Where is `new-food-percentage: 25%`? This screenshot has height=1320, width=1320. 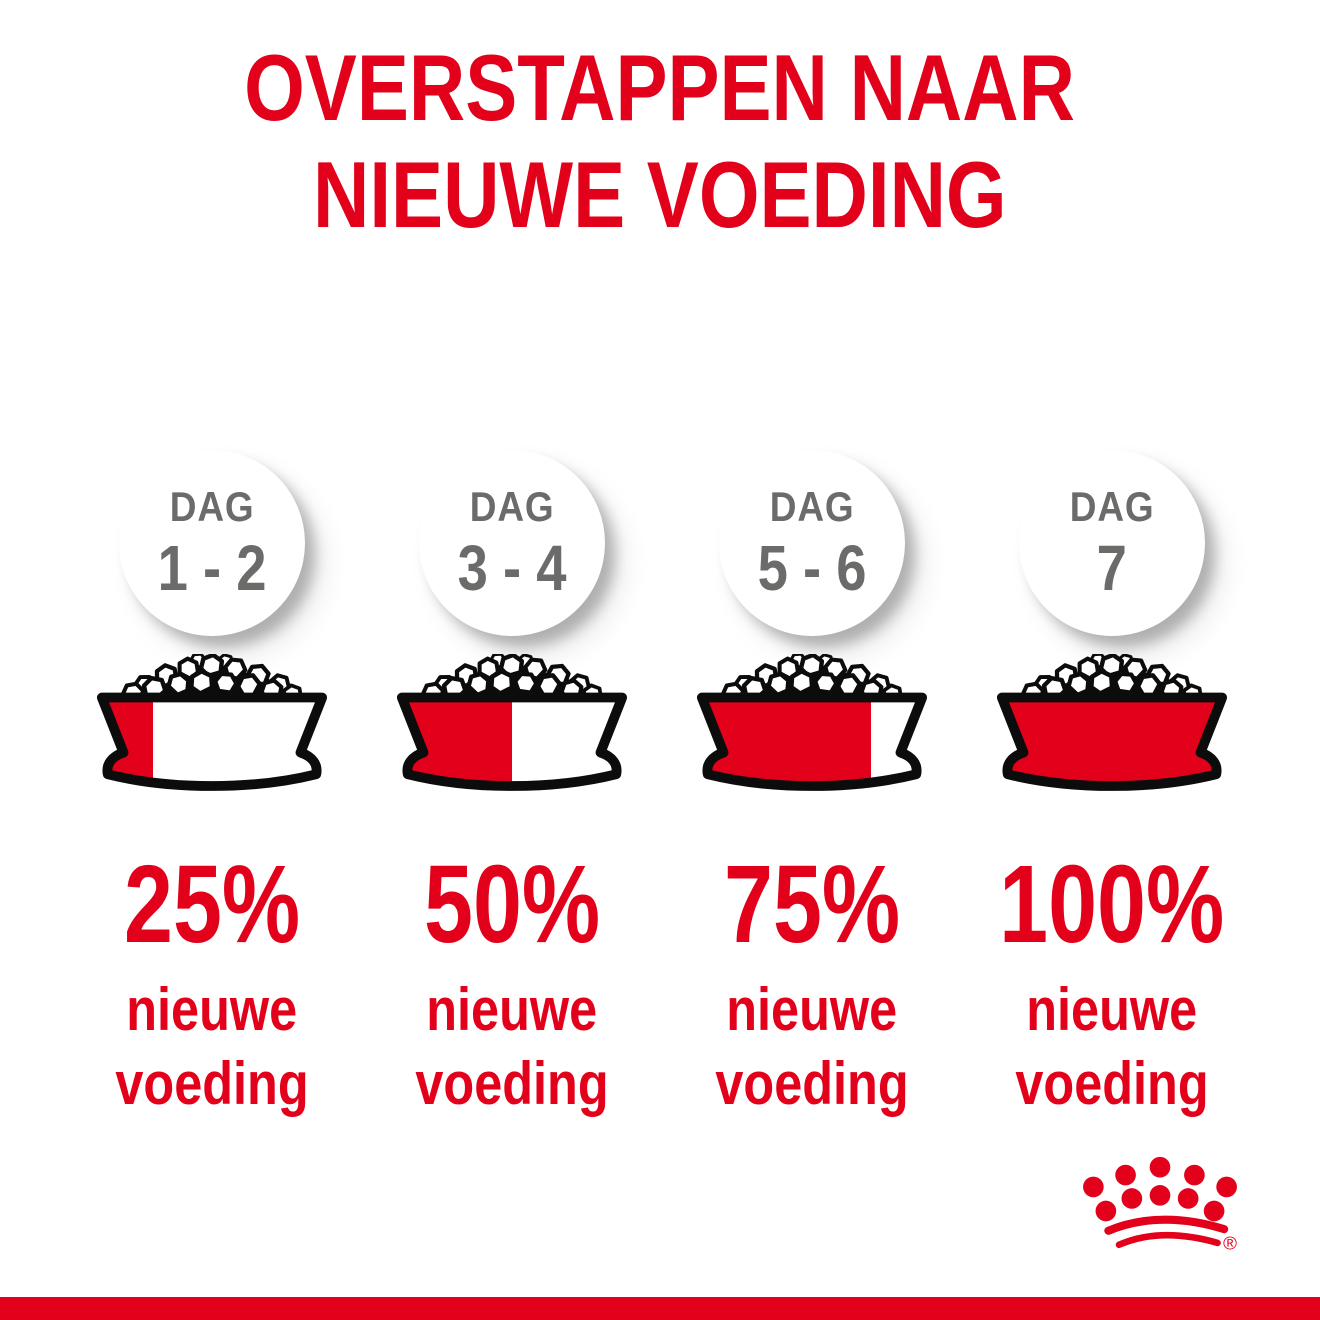
new-food-percentage: 25% is located at coordinates (212, 904).